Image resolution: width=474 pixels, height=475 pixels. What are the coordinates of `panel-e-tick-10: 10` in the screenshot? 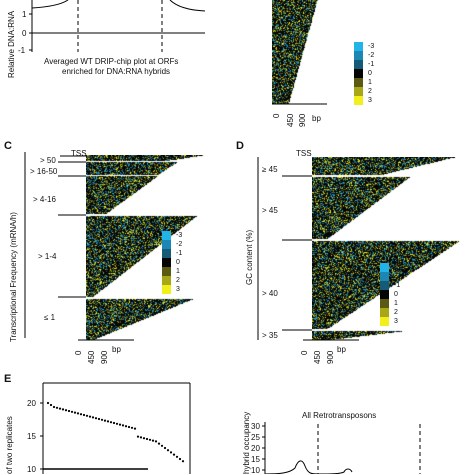 It's located at (31, 469).